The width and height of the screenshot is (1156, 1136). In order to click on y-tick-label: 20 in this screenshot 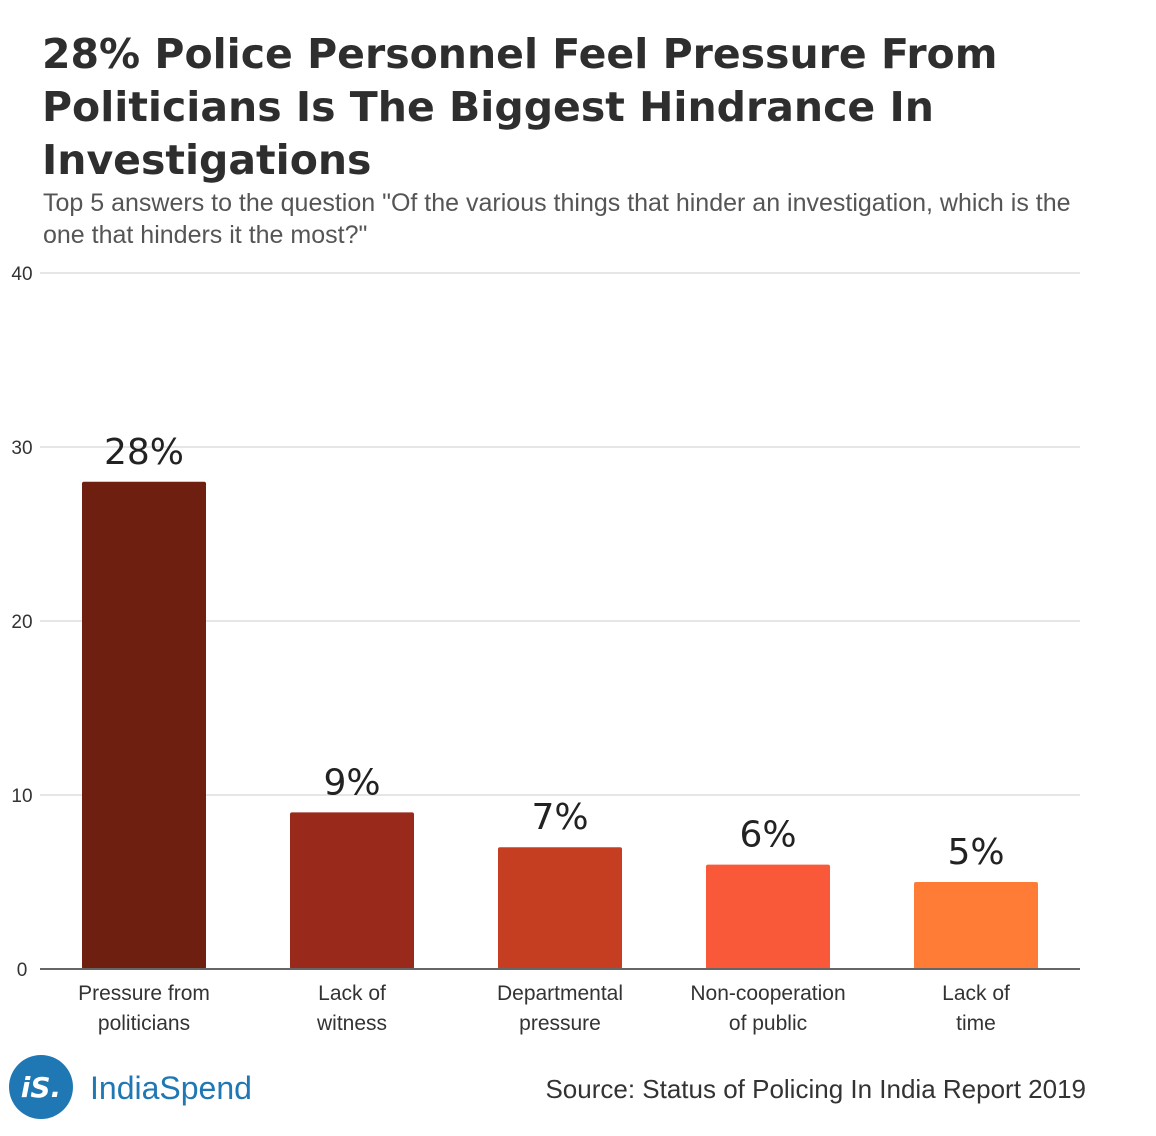, I will do `click(21, 622)`.